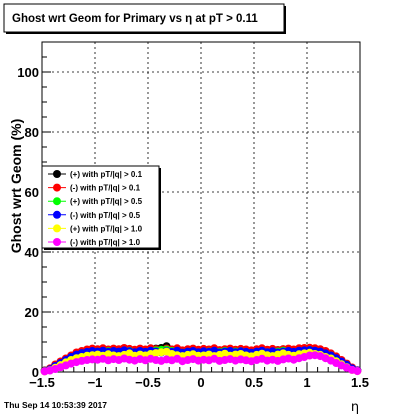 Image resolution: width=400 pixels, height=414 pixels. I want to click on x-tick-label: 1.5, so click(360, 382).